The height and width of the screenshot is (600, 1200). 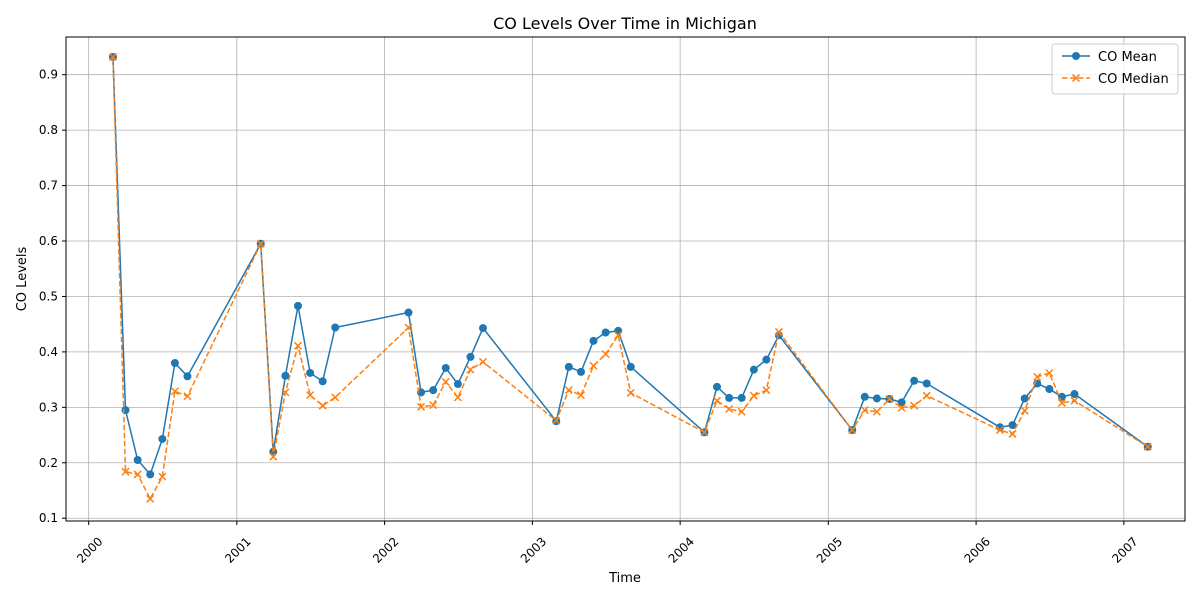 What do you see at coordinates (1076, 78) in the screenshot?
I see `legend-marker-median` at bounding box center [1076, 78].